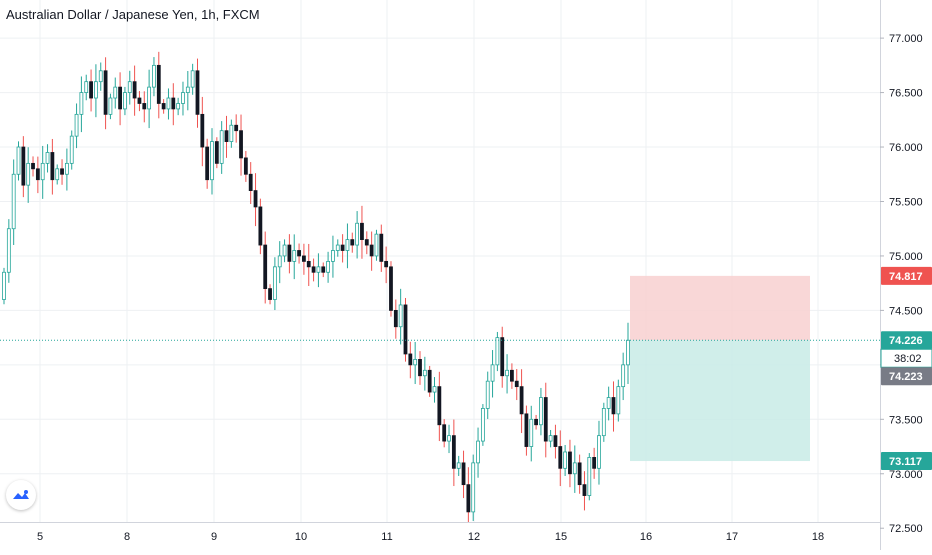 The height and width of the screenshot is (555, 932). What do you see at coordinates (720, 401) in the screenshot?
I see `take-profit-zone` at bounding box center [720, 401].